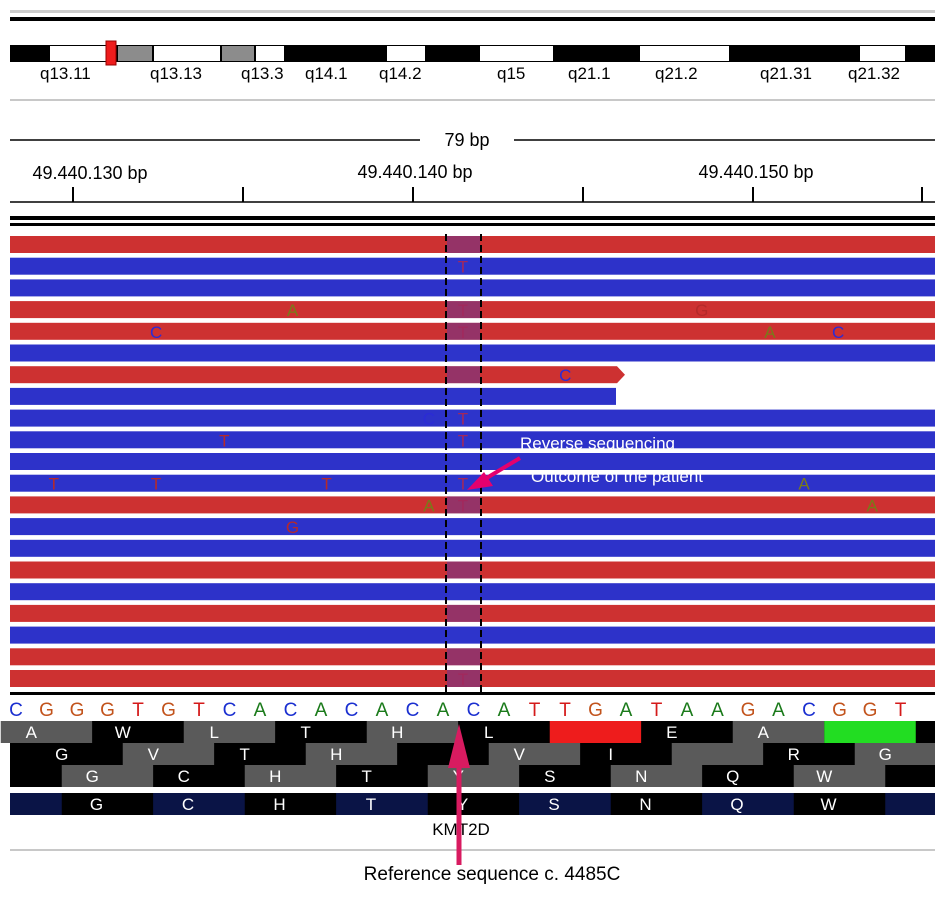 The image size is (945, 901). What do you see at coordinates (553, 804) in the screenshot?
I see `gene-amino-acid: S` at bounding box center [553, 804].